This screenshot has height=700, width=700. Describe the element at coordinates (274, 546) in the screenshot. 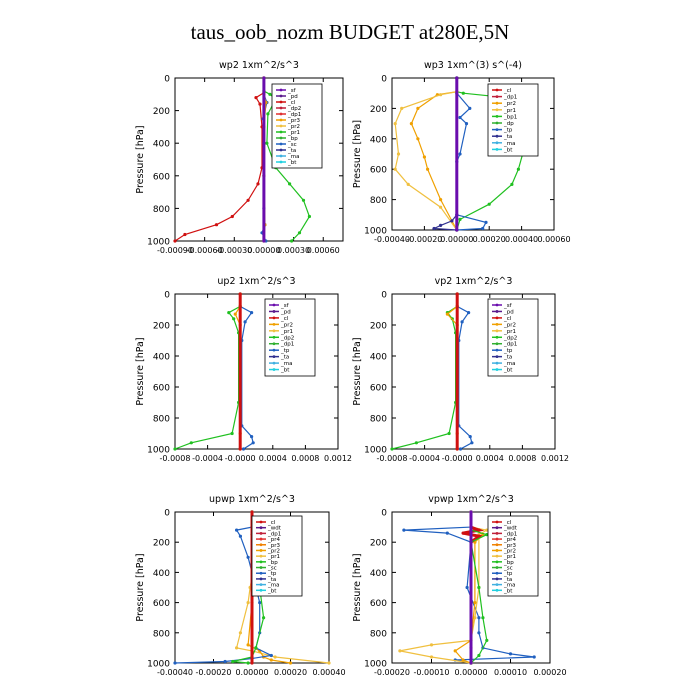

I see `legend-label: _pr3` at that location.